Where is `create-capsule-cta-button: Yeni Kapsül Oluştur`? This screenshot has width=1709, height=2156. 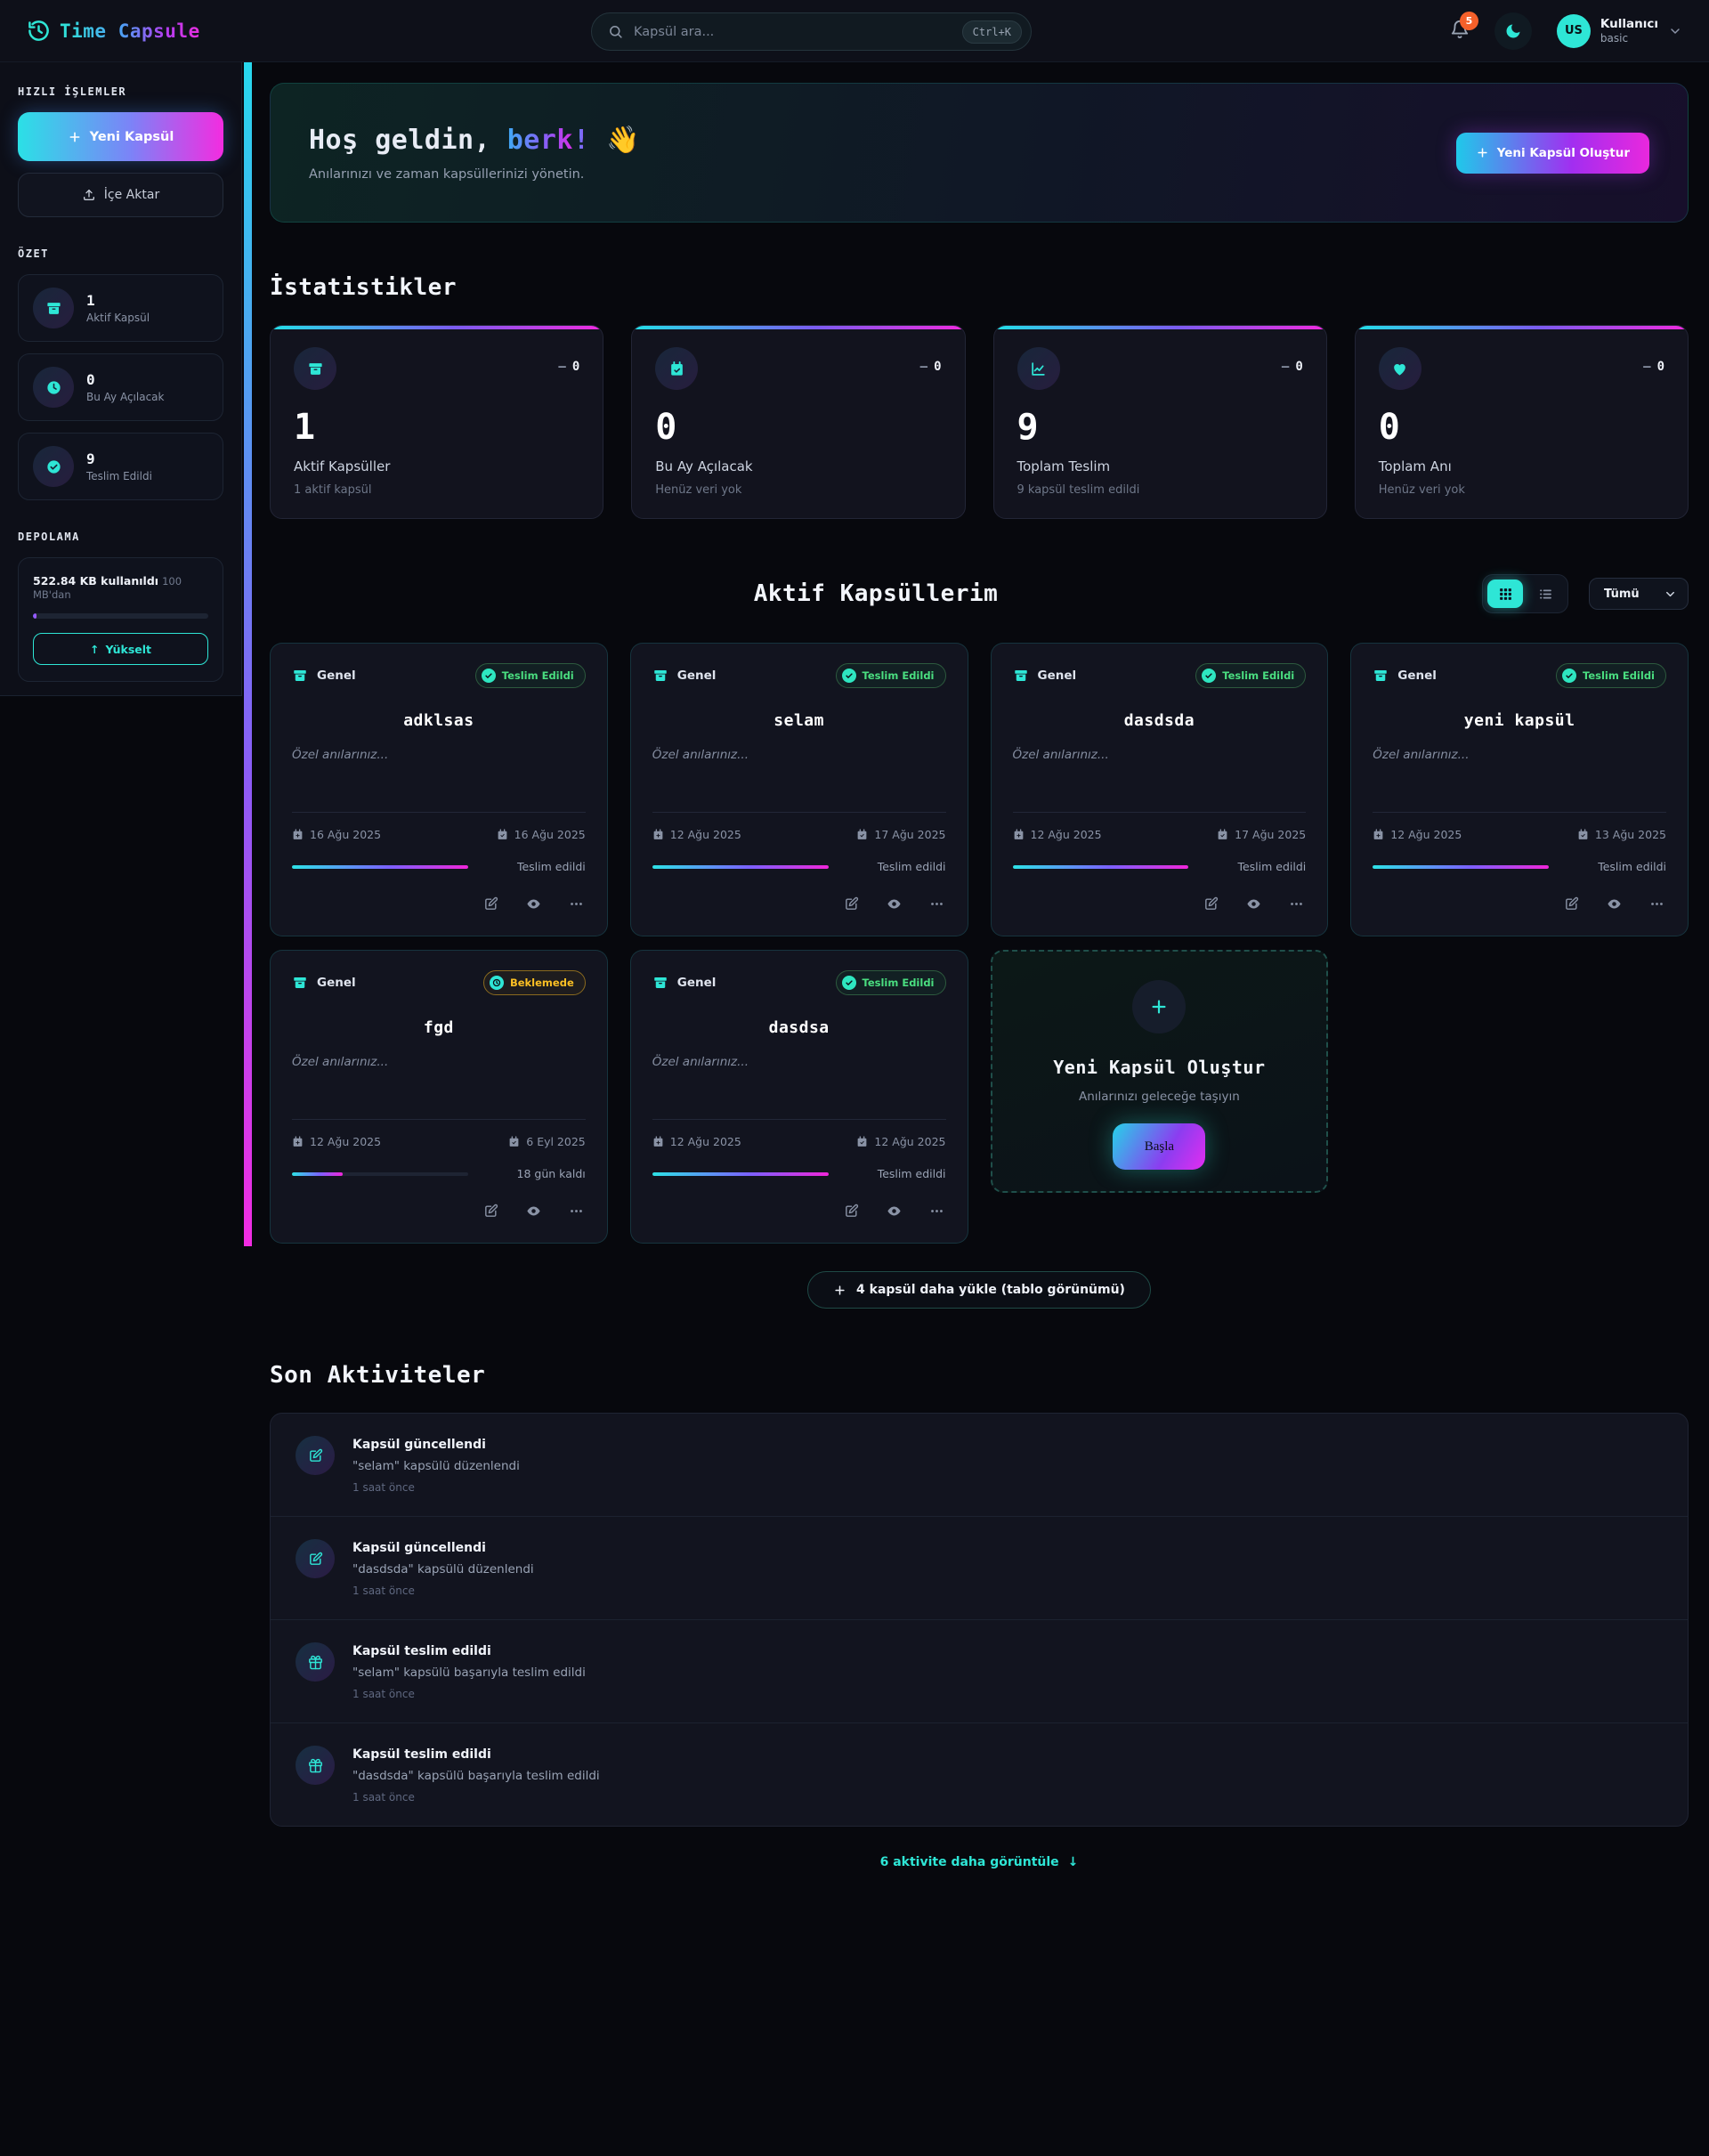
create-capsule-cta-button: Yeni Kapsül Oluştur is located at coordinates (1552, 153).